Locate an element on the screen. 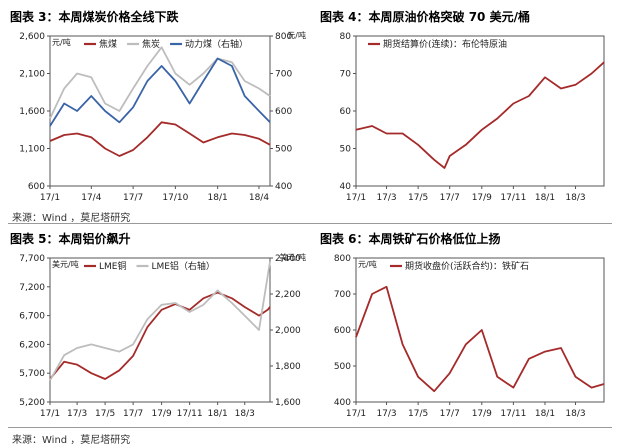 The image size is (620, 448). y2-tick-label: 1,600 is located at coordinates (288, 403).